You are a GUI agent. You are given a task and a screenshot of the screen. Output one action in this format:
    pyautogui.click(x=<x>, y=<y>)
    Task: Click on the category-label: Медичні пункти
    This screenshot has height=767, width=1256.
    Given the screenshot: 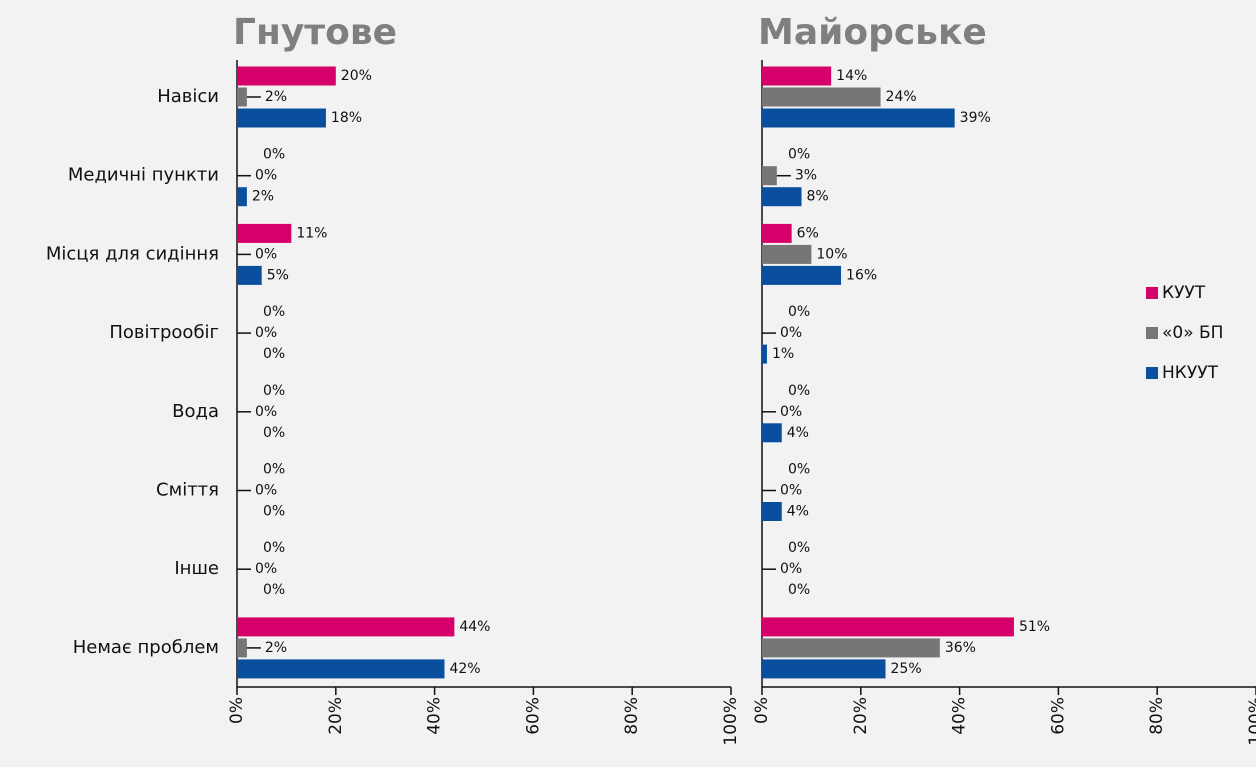 What is the action you would take?
    pyautogui.click(x=143, y=175)
    